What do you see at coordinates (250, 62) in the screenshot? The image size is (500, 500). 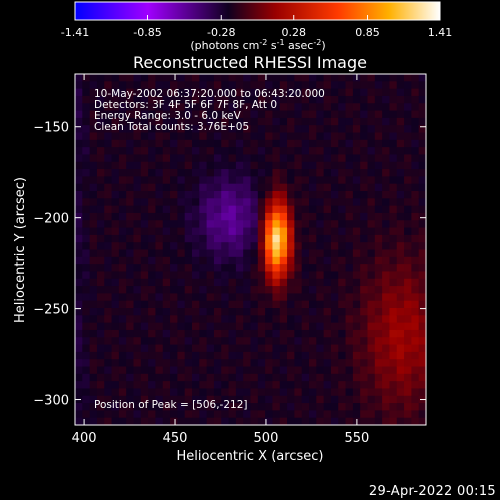 I see `chart-title: Reconstructed RHESSI Image` at bounding box center [250, 62].